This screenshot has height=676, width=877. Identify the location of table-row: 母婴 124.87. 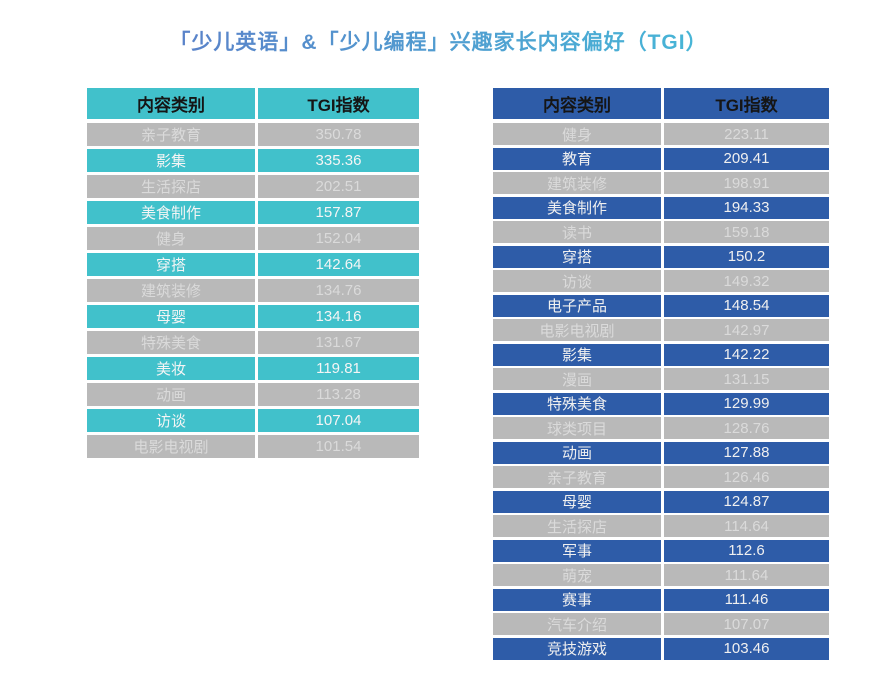
(661, 501).